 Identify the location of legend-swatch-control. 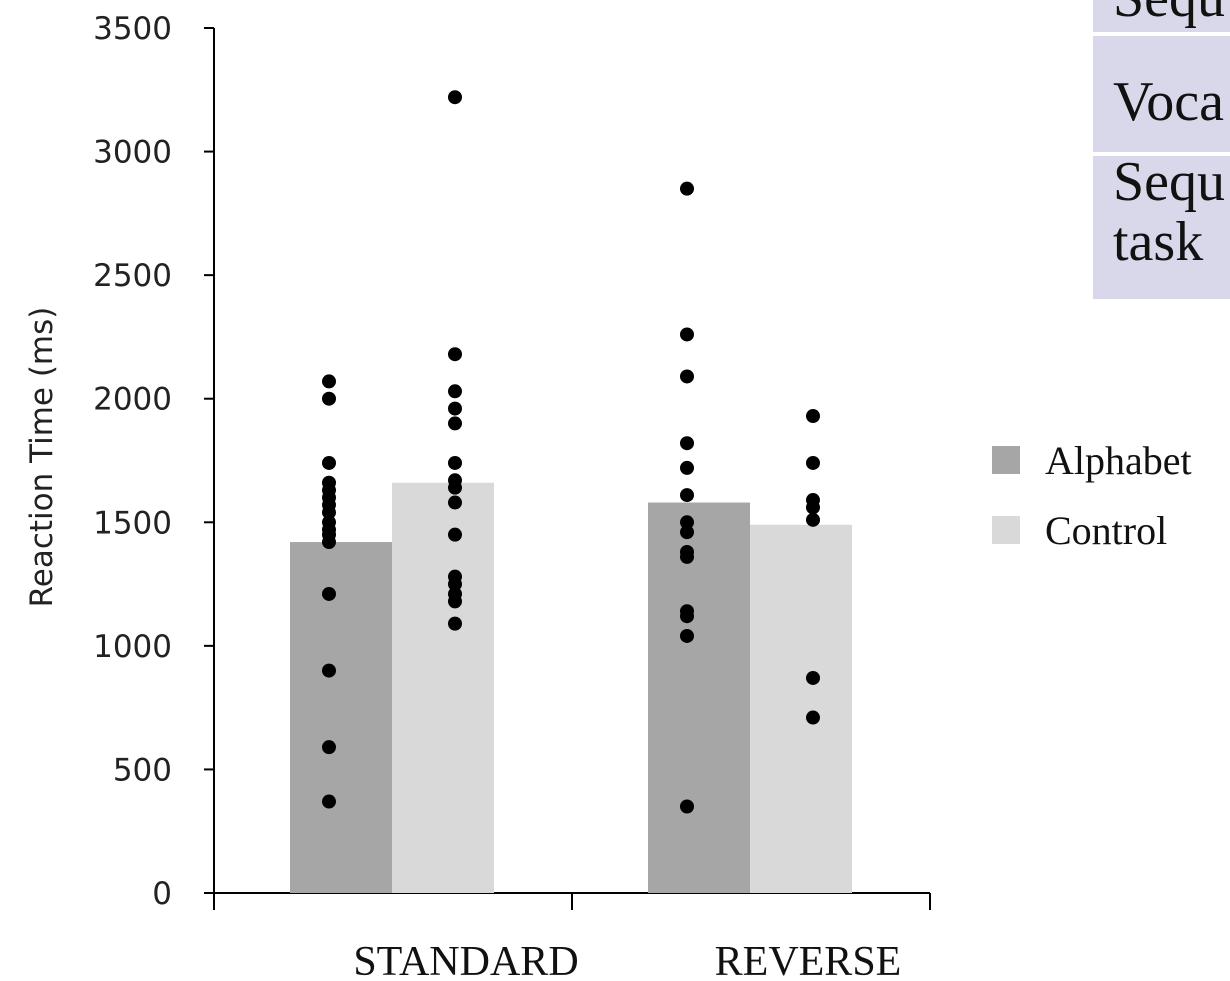
(1006, 530).